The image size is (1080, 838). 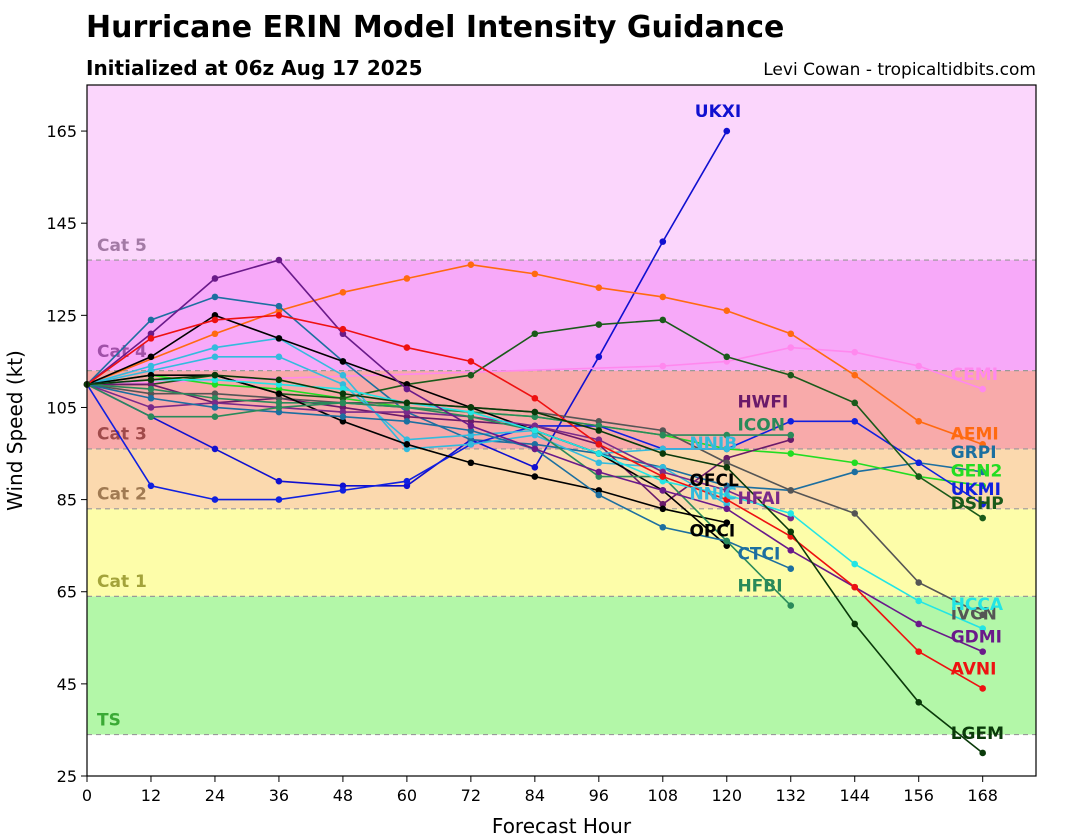 What do you see at coordinates (61, 407) in the screenshot?
I see `y-tick-label: 105` at bounding box center [61, 407].